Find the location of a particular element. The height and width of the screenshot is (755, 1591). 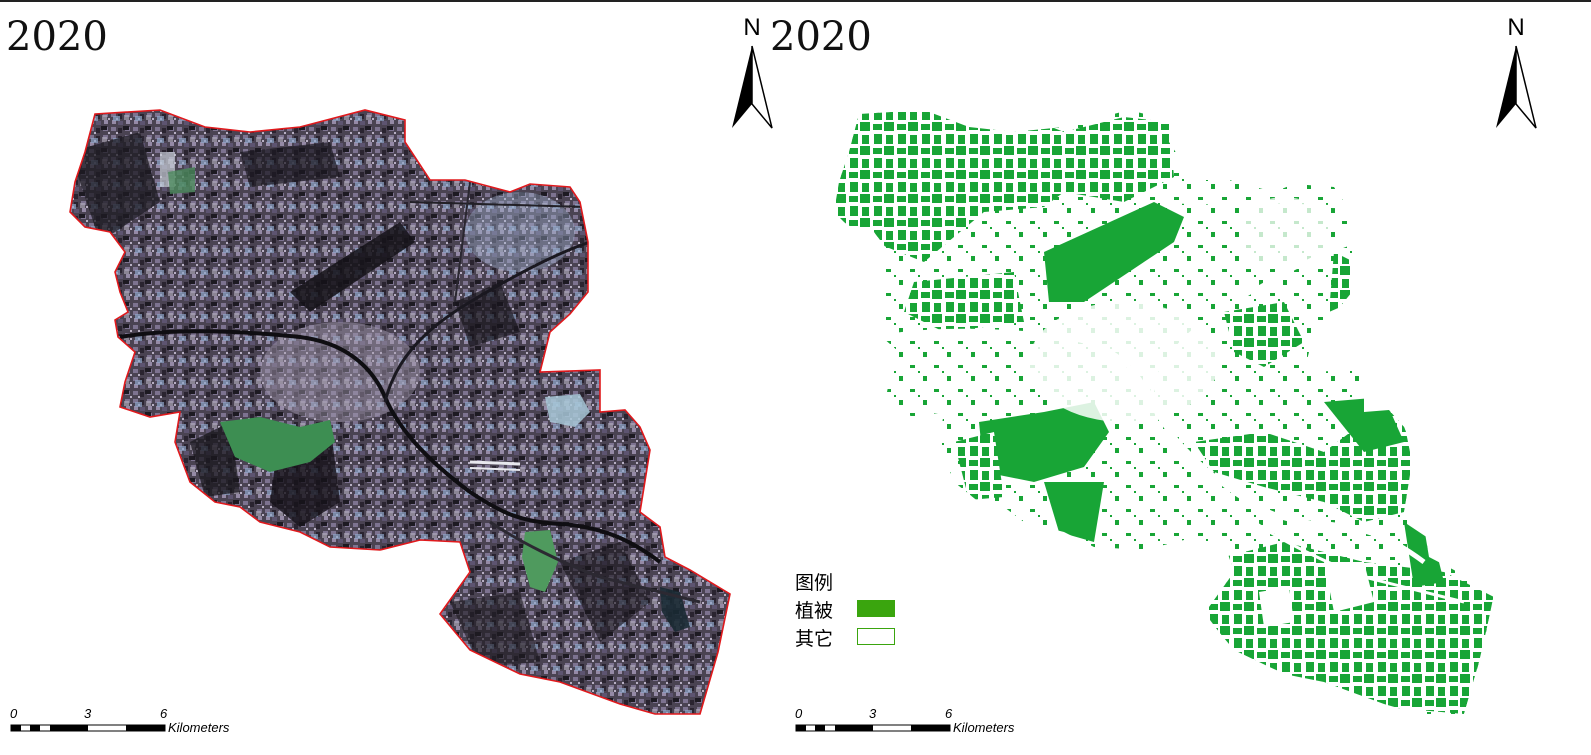

top-border is located at coordinates (795, 1).